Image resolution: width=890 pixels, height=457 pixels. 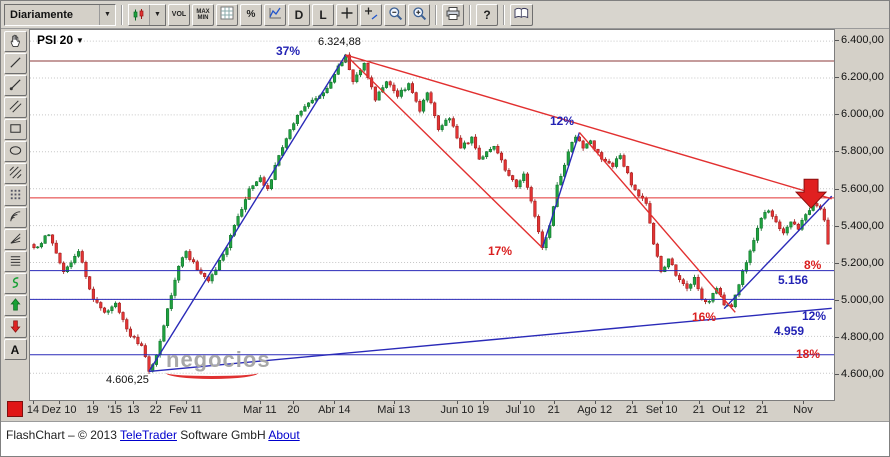 What do you see at coordinates (155, 410) in the screenshot?
I see `x-axis-label: 22` at bounding box center [155, 410].